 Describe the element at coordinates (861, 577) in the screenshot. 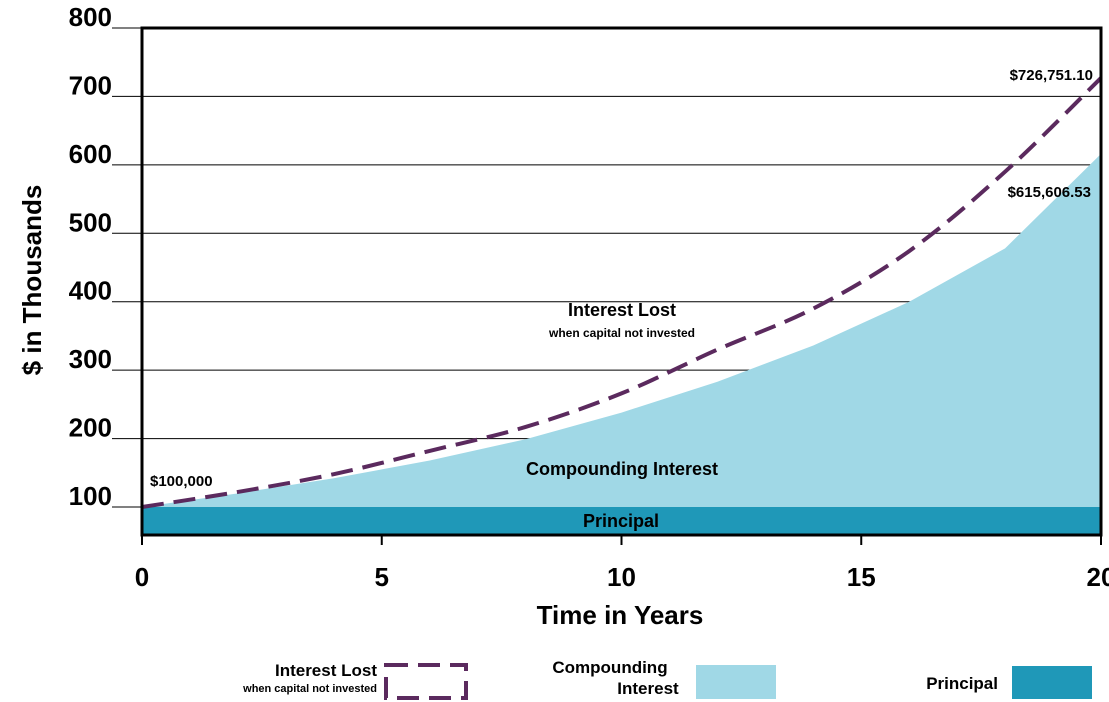

I see `x-tick-label-15: 15` at that location.